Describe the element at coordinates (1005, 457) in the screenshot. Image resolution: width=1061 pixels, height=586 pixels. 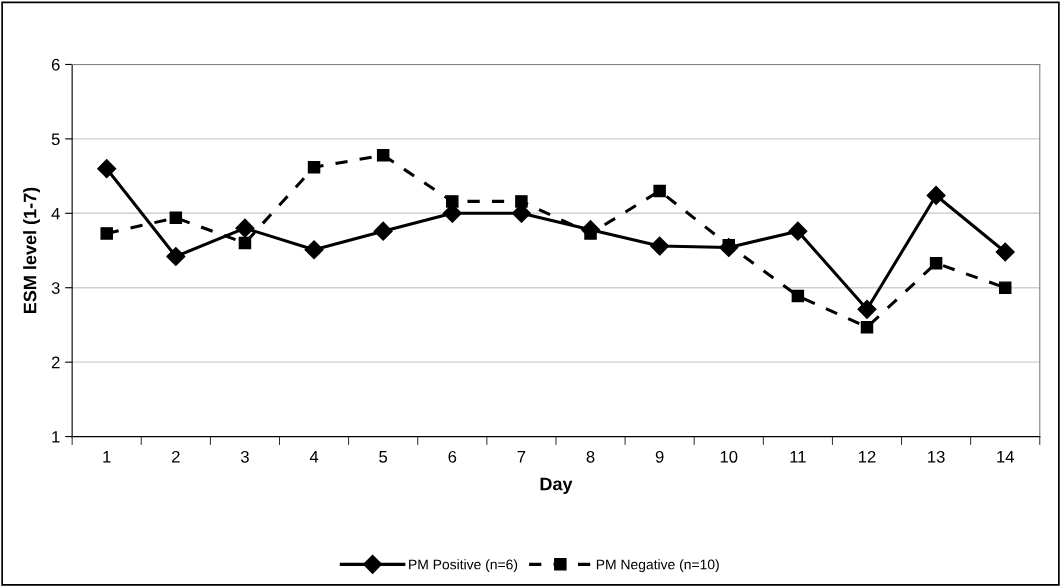
I see `x-tick-label: 14` at that location.